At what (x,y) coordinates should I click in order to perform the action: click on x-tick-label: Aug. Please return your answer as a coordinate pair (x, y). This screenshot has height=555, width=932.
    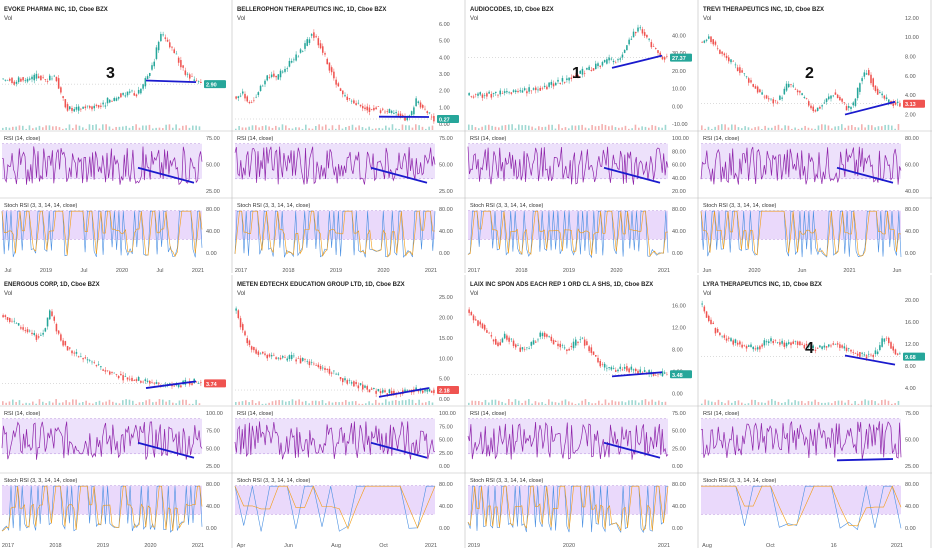
    Looking at the image, I should click on (336, 546).